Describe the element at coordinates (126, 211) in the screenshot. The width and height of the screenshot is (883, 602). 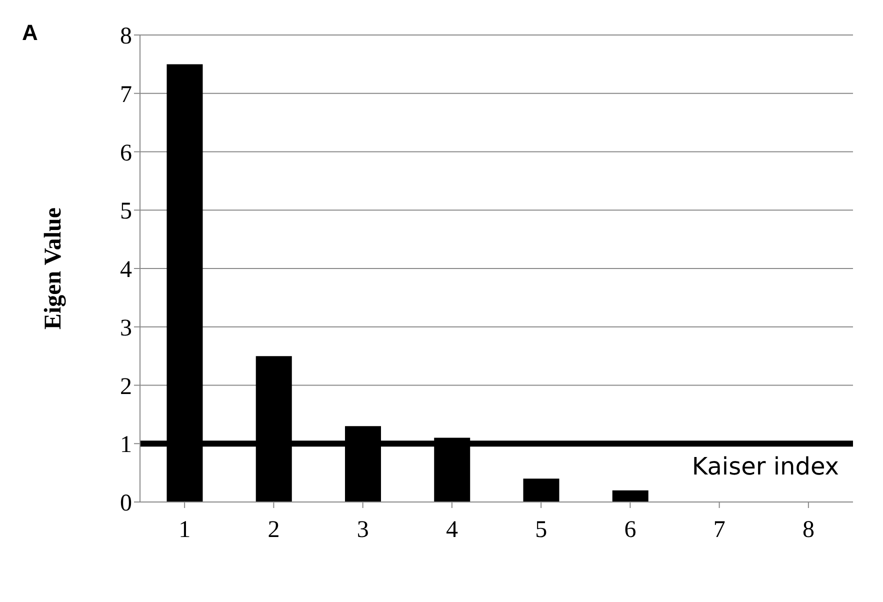
I see `y-tick-label: 5` at that location.